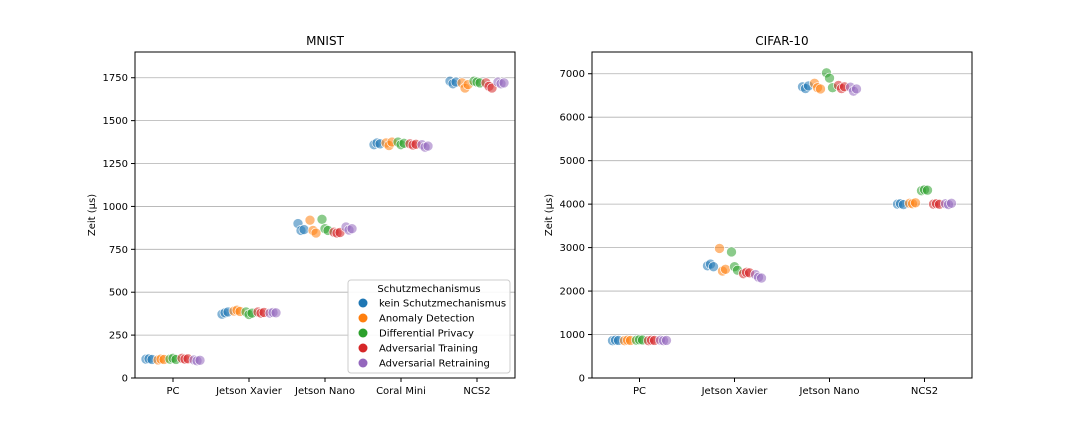 The width and height of the screenshot is (1080, 432). What do you see at coordinates (442, 304) in the screenshot?
I see `legend-entry-label: kein Schutzmechanismus` at bounding box center [442, 304].